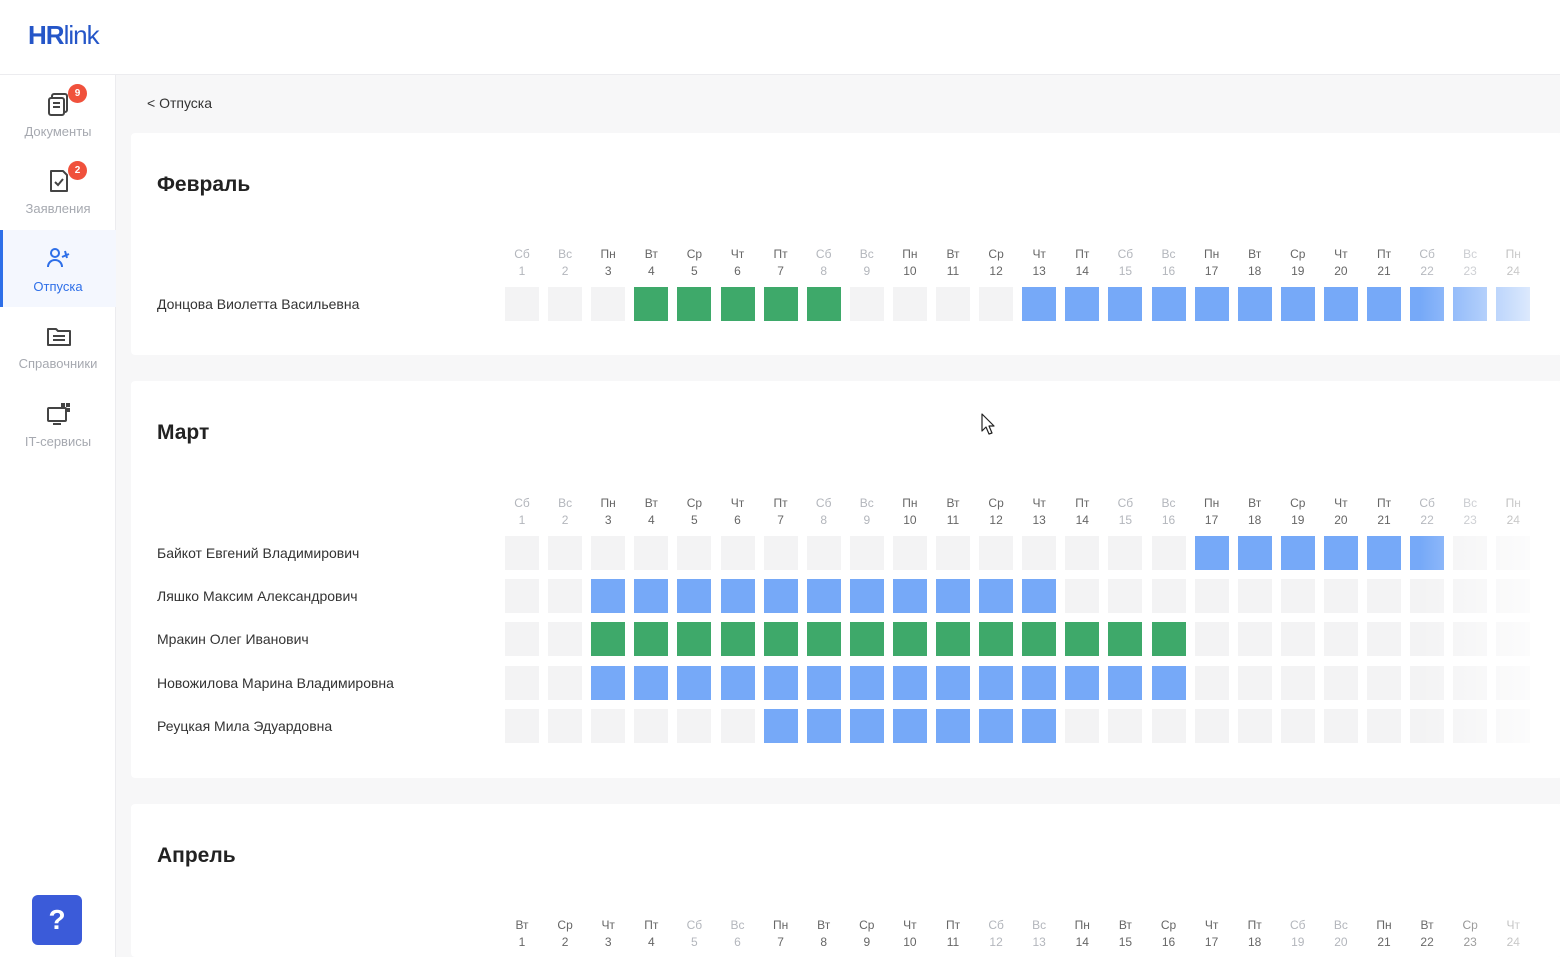 This screenshot has width=1560, height=957. I want to click on sidebar-item-directories: Справочники, so click(58, 345).